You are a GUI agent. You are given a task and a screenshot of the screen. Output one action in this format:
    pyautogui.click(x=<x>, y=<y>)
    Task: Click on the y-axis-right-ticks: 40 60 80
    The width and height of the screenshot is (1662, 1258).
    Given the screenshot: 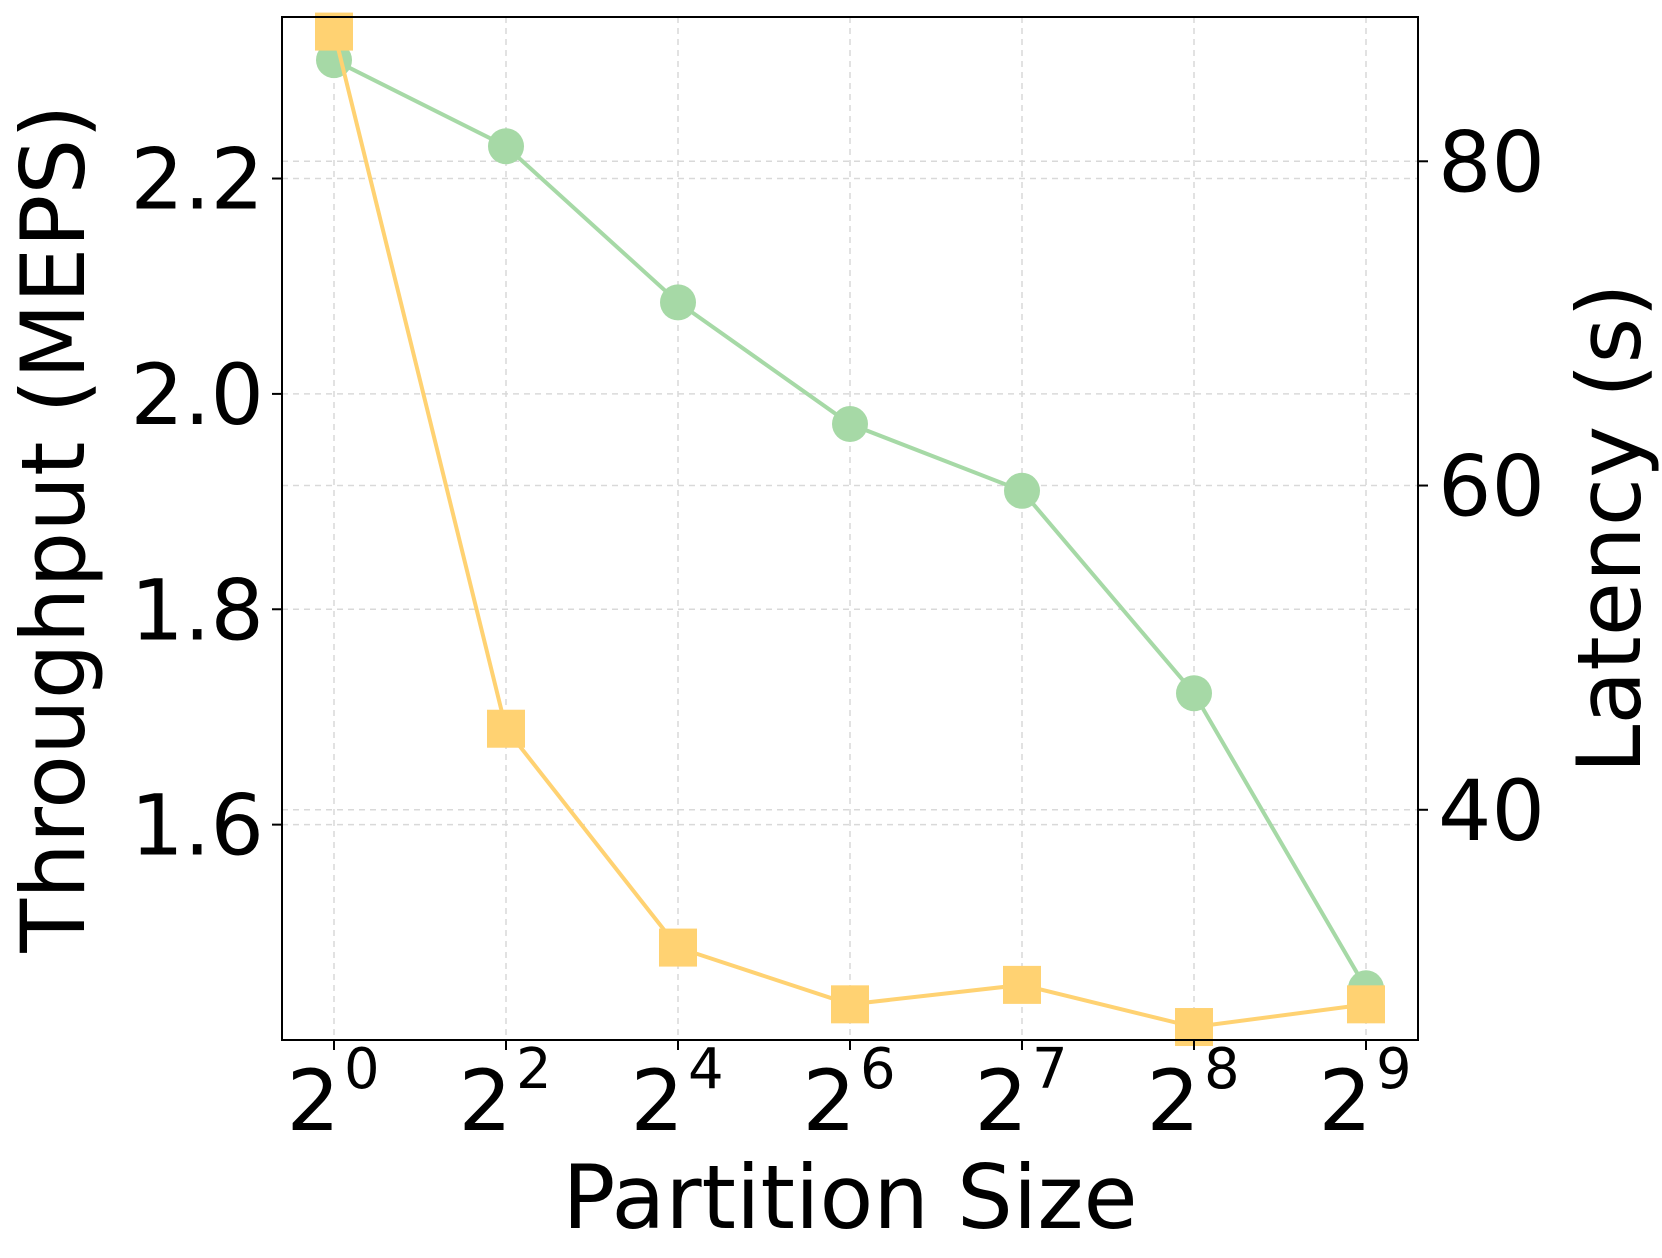 What is the action you would take?
    pyautogui.click(x=1481, y=486)
    